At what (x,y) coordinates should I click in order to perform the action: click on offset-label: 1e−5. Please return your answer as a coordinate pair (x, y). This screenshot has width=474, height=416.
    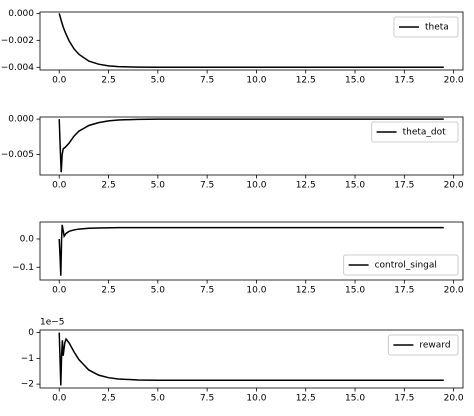
    Looking at the image, I should click on (52, 323).